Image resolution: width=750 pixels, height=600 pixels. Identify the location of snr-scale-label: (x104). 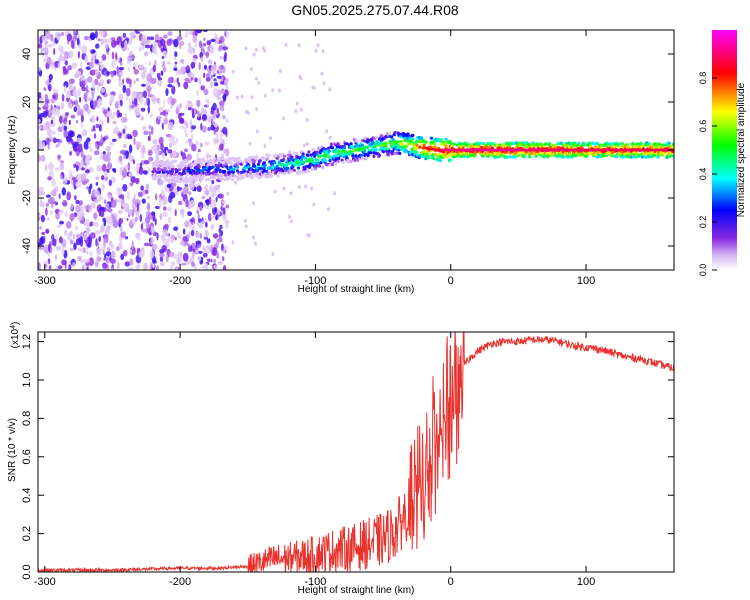
(16, 335).